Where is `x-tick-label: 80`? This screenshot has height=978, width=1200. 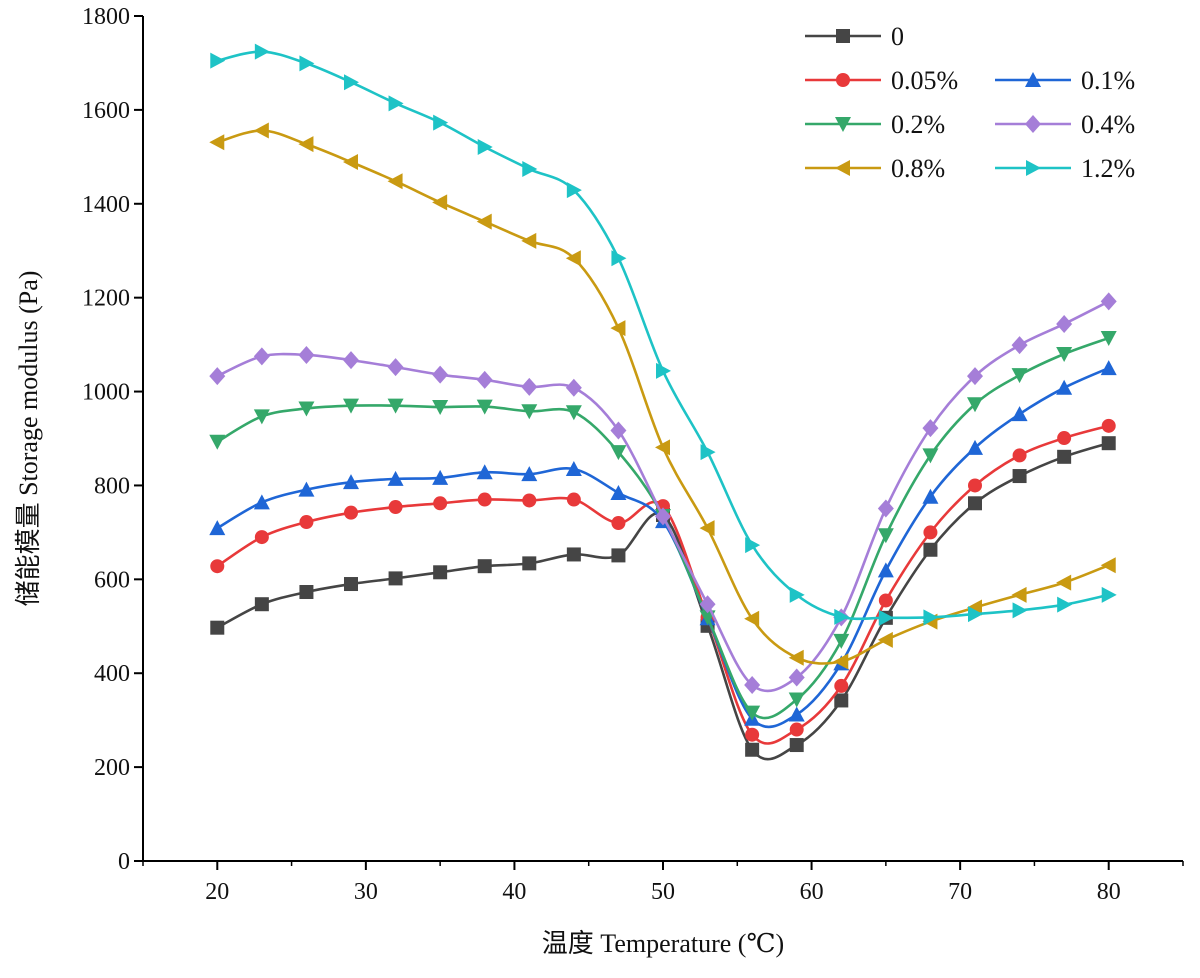 x-tick-label: 80 is located at coordinates (1109, 892).